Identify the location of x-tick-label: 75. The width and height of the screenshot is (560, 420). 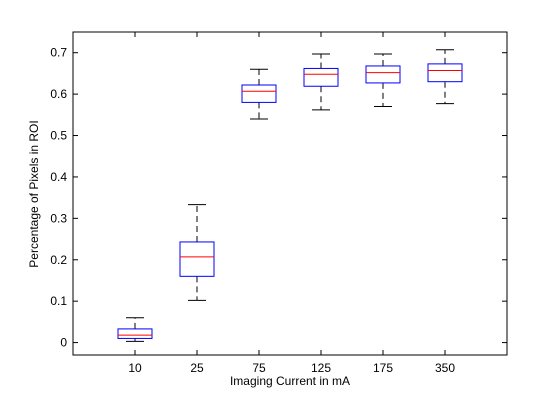
(259, 368).